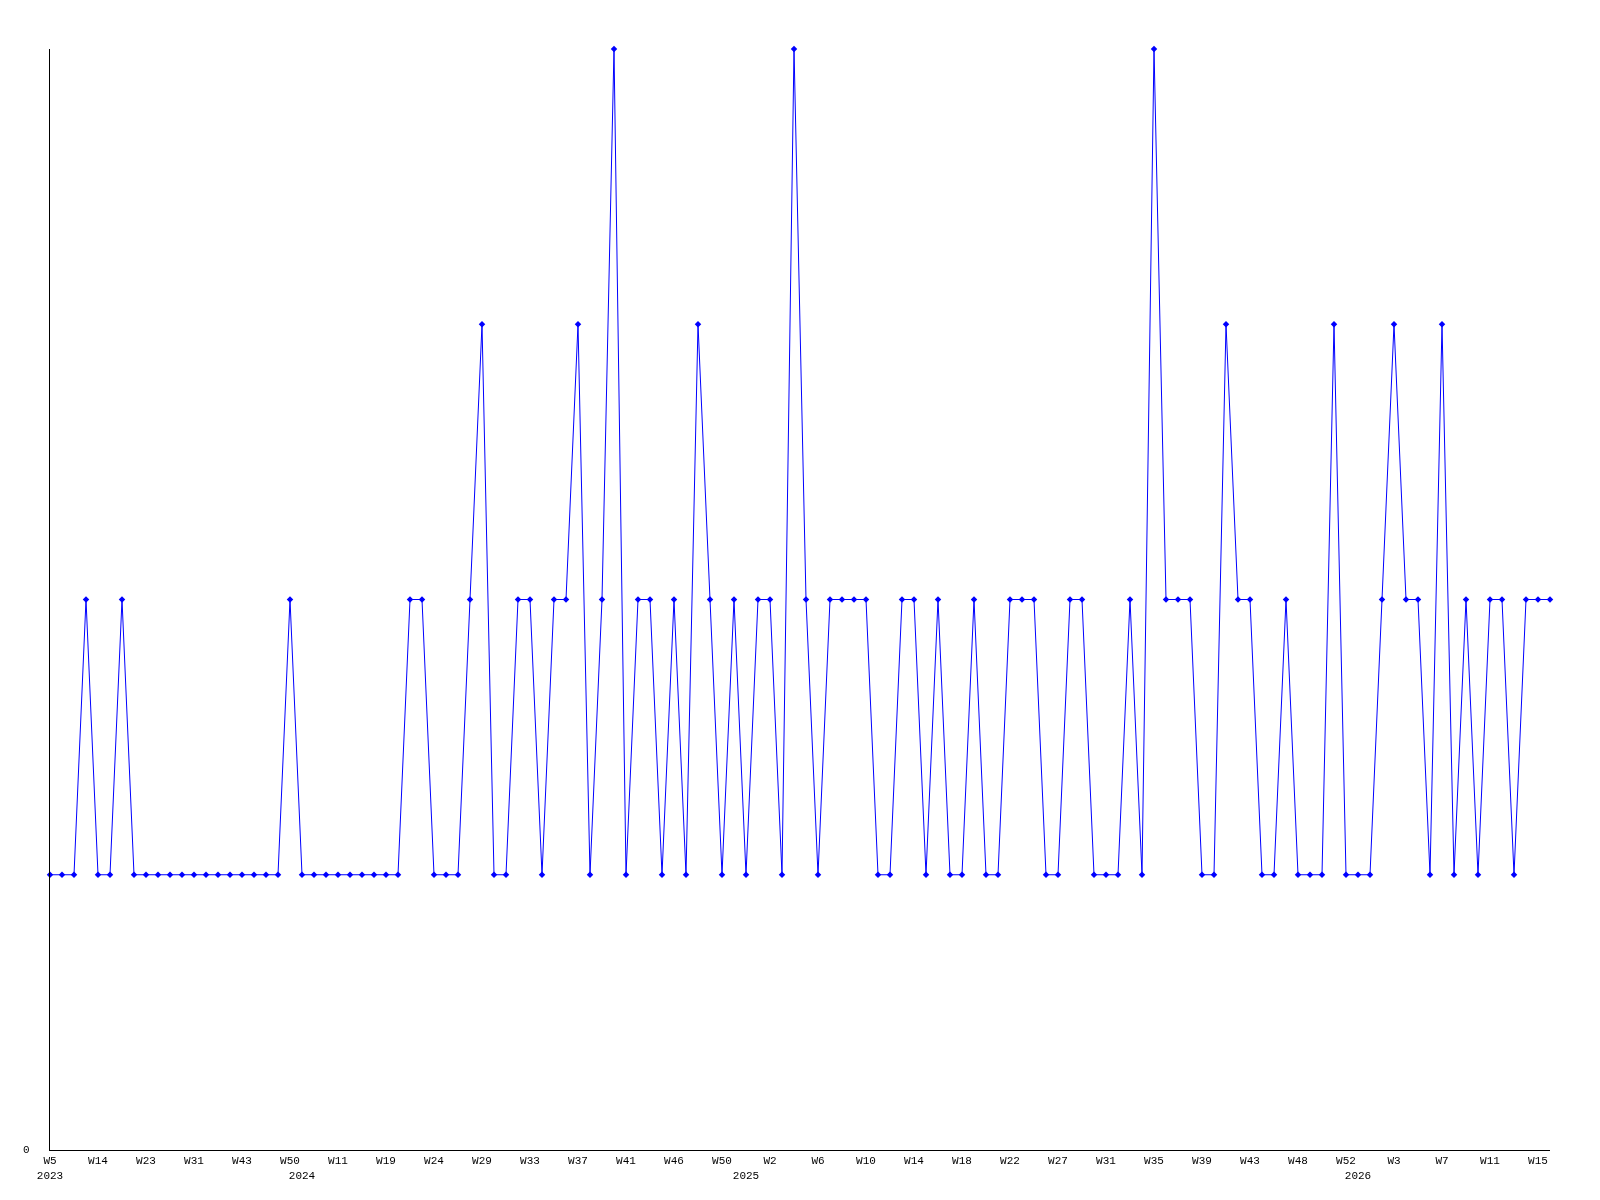 The width and height of the screenshot is (1600, 1200). What do you see at coordinates (1058, 1161) in the screenshot?
I see `x-tick-label: W27` at bounding box center [1058, 1161].